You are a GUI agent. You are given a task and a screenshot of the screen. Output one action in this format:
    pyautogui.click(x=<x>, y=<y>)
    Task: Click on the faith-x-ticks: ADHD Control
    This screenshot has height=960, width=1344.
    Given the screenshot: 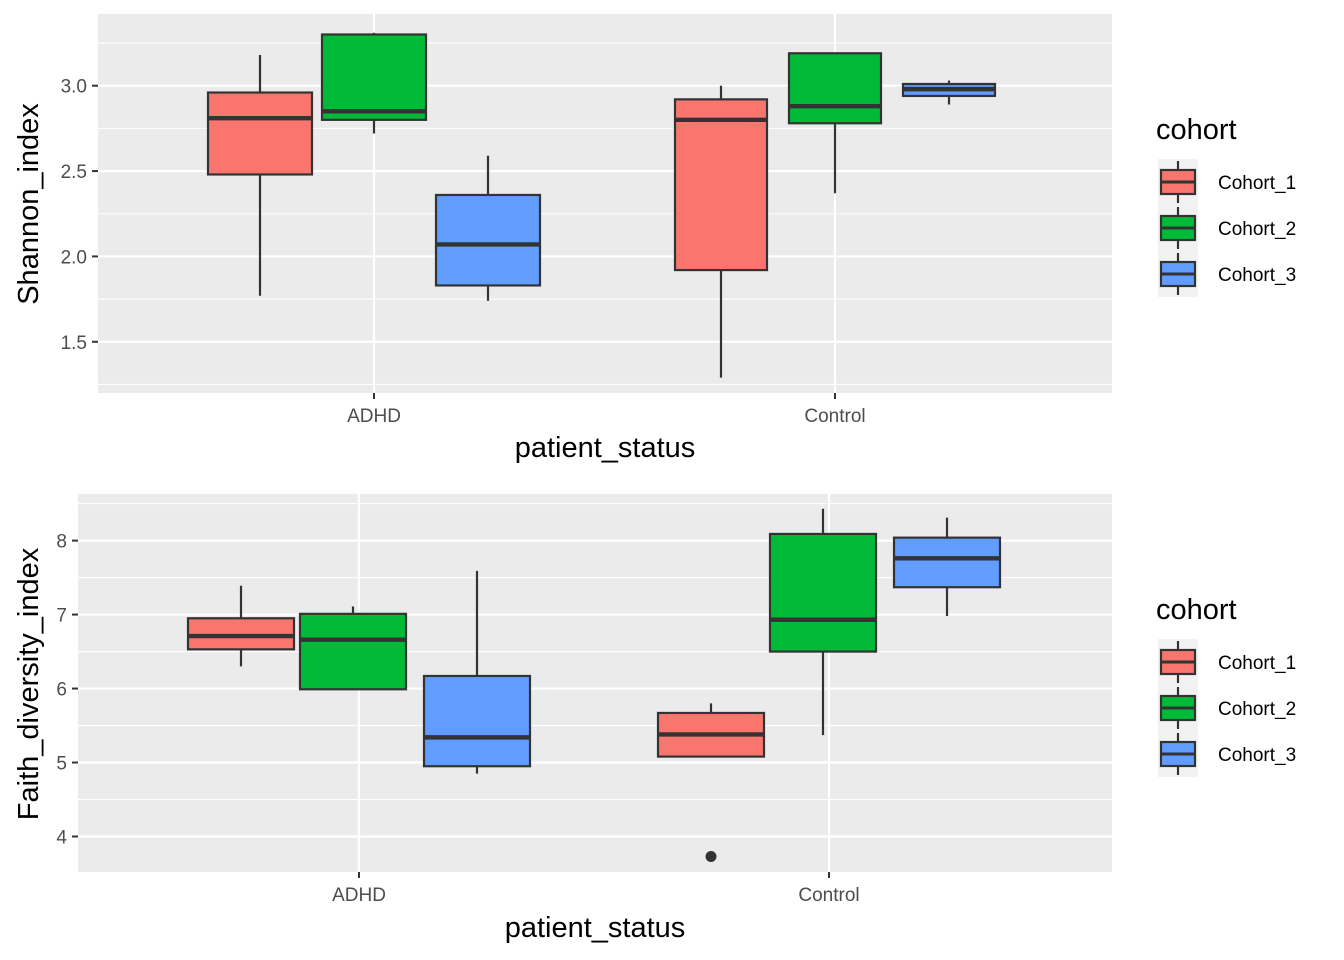 What is the action you would take?
    pyautogui.click(x=596, y=889)
    